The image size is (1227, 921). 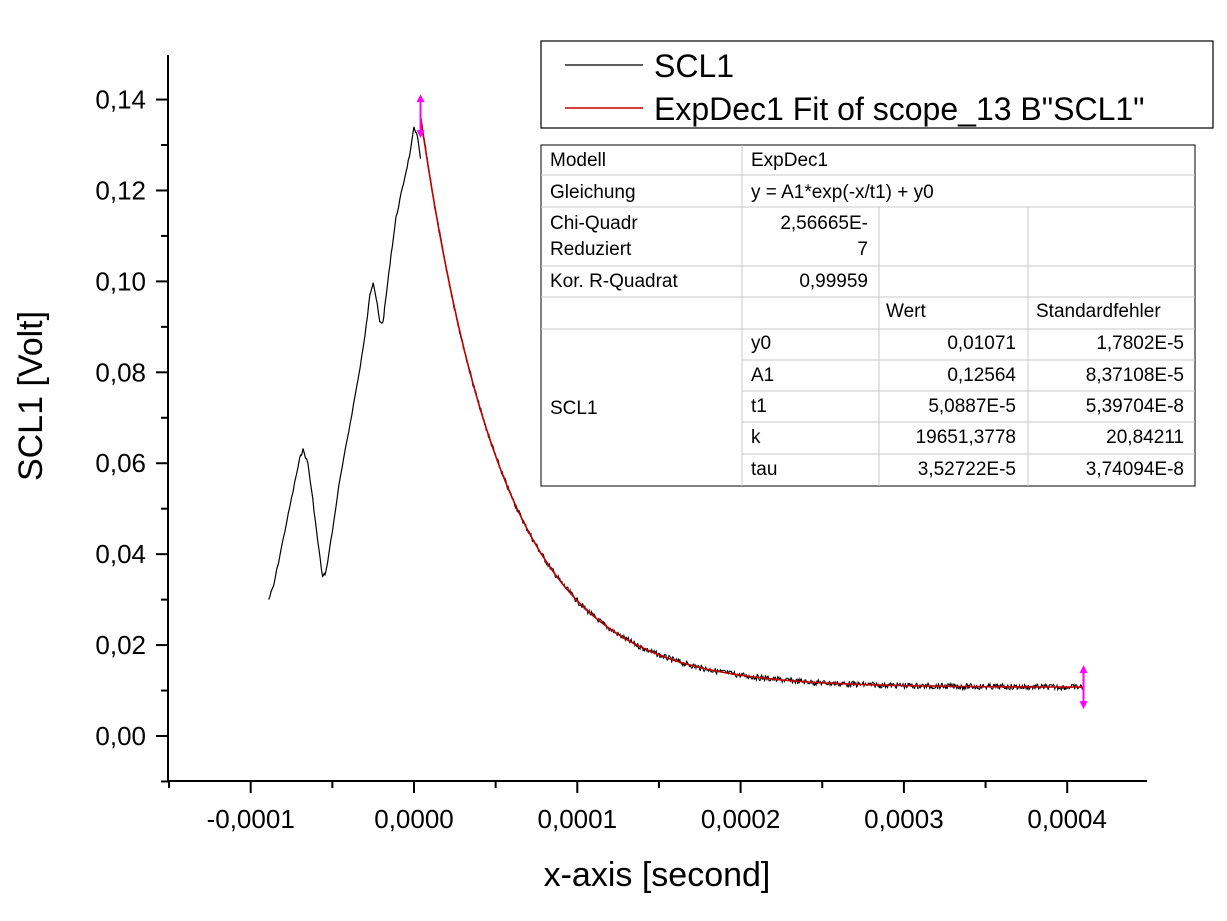 What do you see at coordinates (1135, 375) in the screenshot?
I see `param-error: 8,37108E-5` at bounding box center [1135, 375].